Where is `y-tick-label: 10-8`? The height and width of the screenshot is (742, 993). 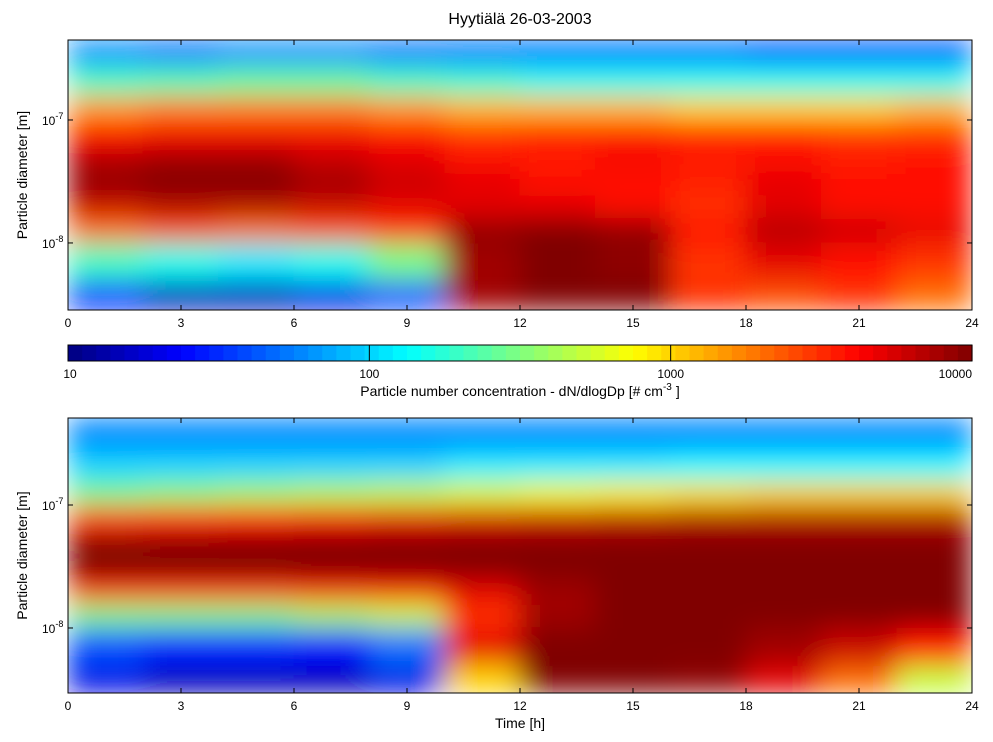
y-tick-label: 10-8 is located at coordinates (52, 627).